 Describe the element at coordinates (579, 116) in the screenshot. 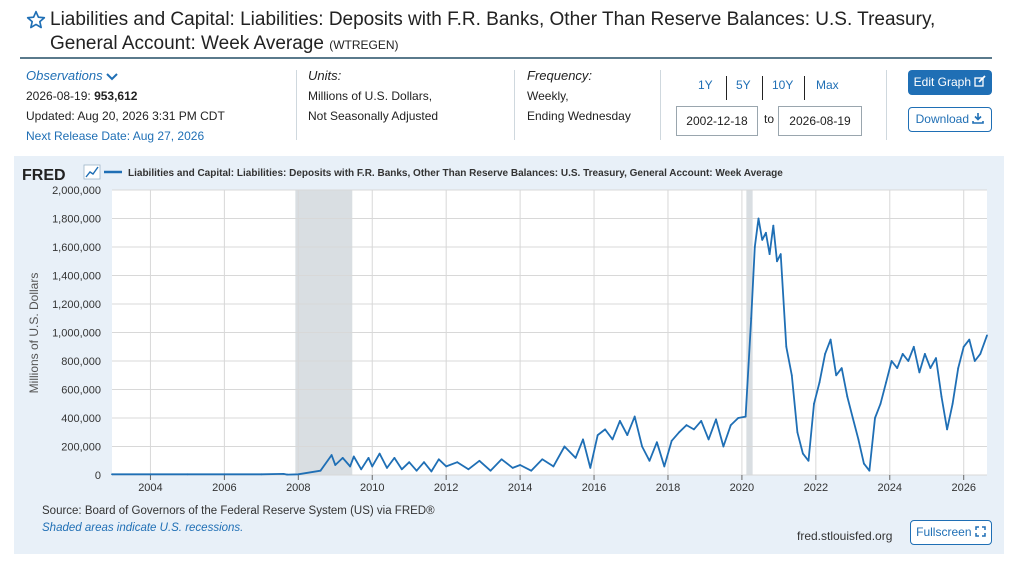

I see `frequency-line2: Ending Wednesday` at that location.